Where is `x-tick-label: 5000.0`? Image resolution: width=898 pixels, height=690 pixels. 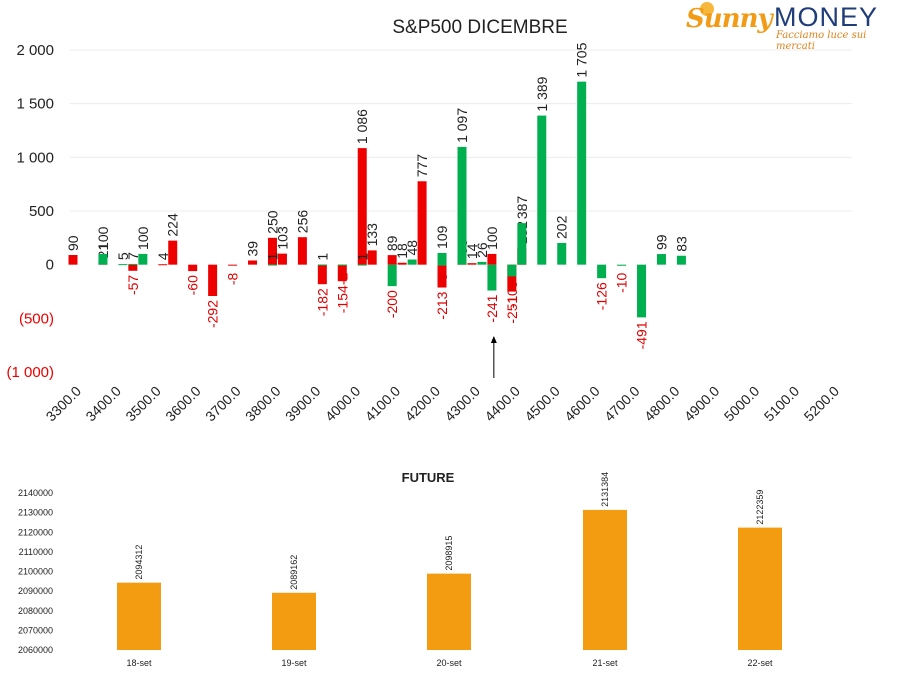
x-tick-label: 5000.0 is located at coordinates (742, 404).